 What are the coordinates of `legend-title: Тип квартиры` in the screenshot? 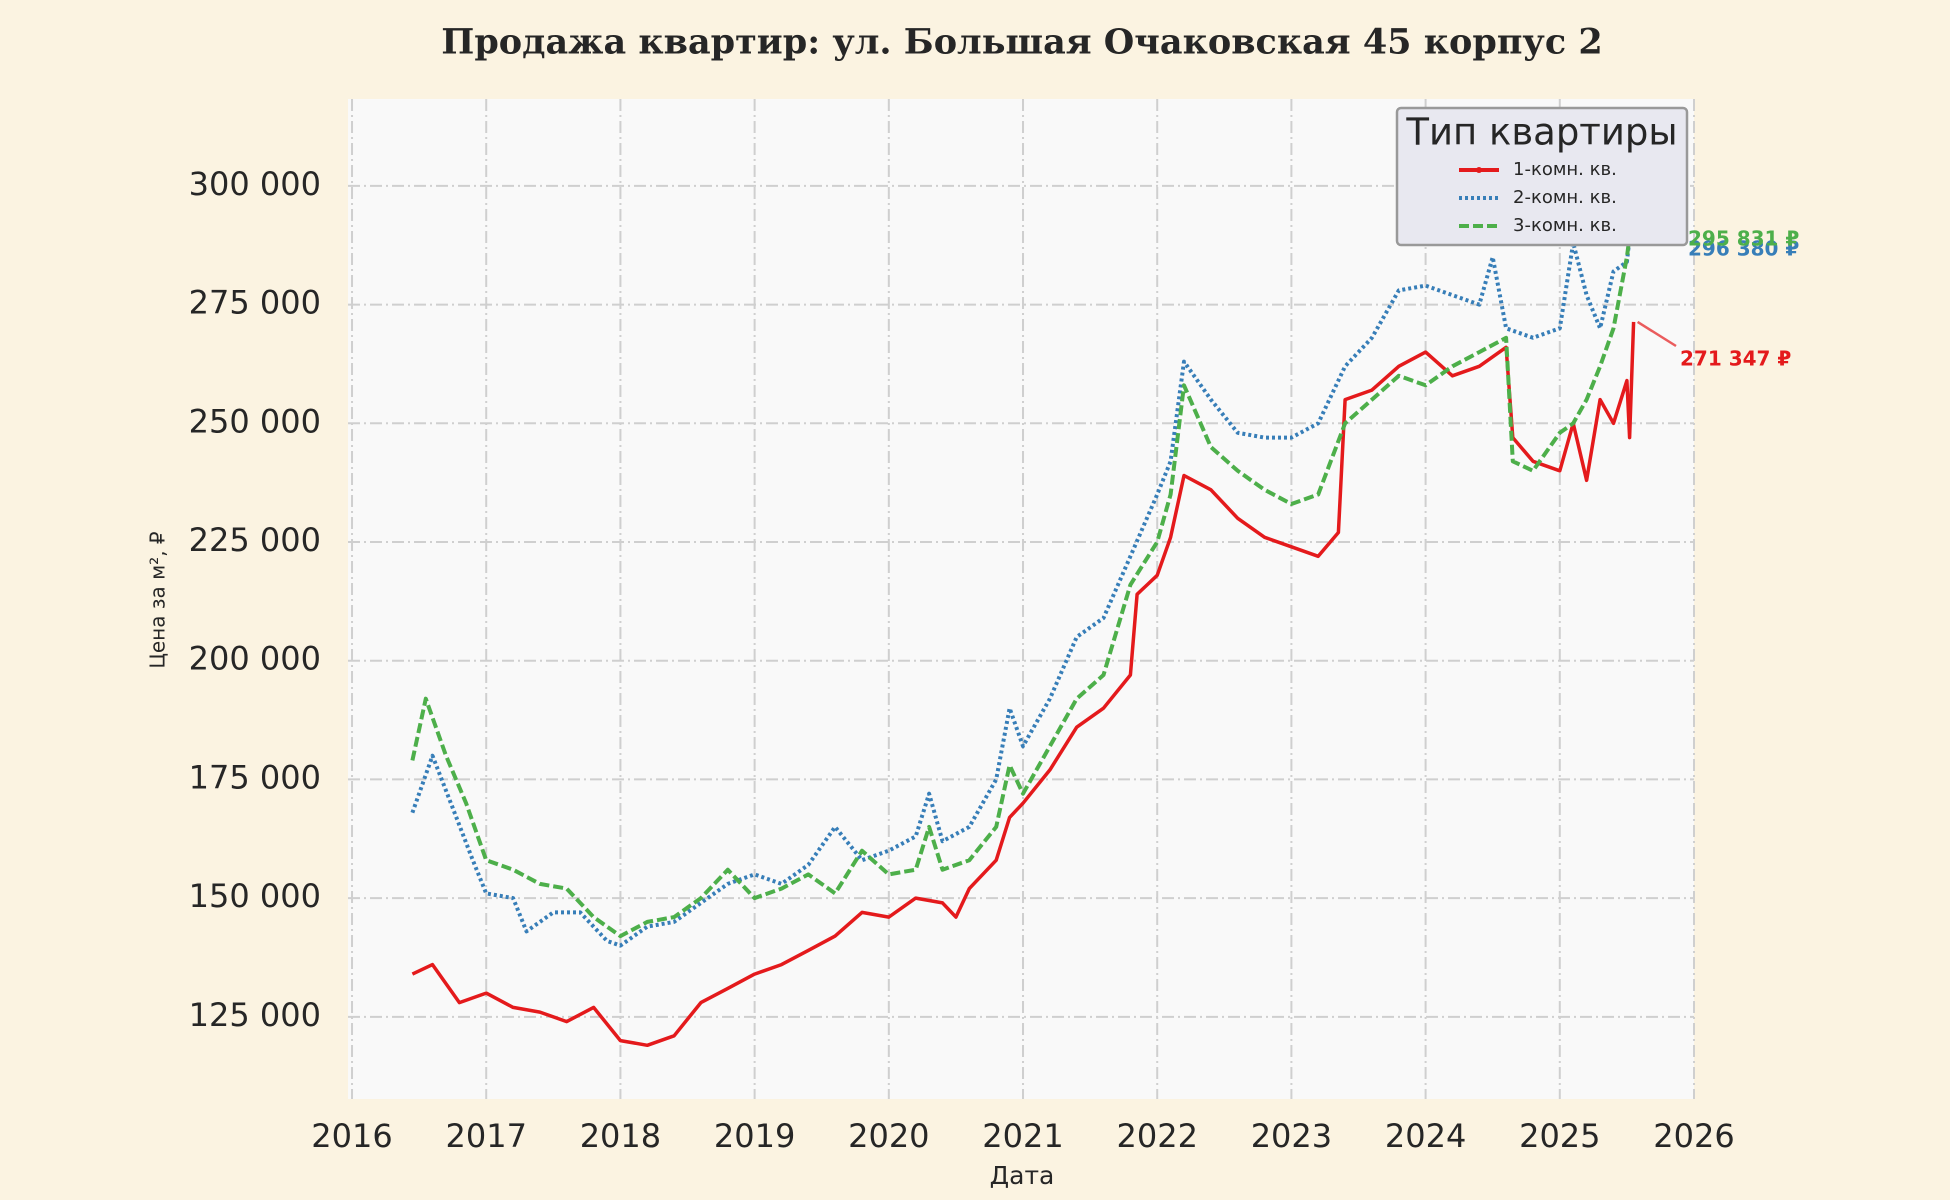 It's located at (1541, 132).